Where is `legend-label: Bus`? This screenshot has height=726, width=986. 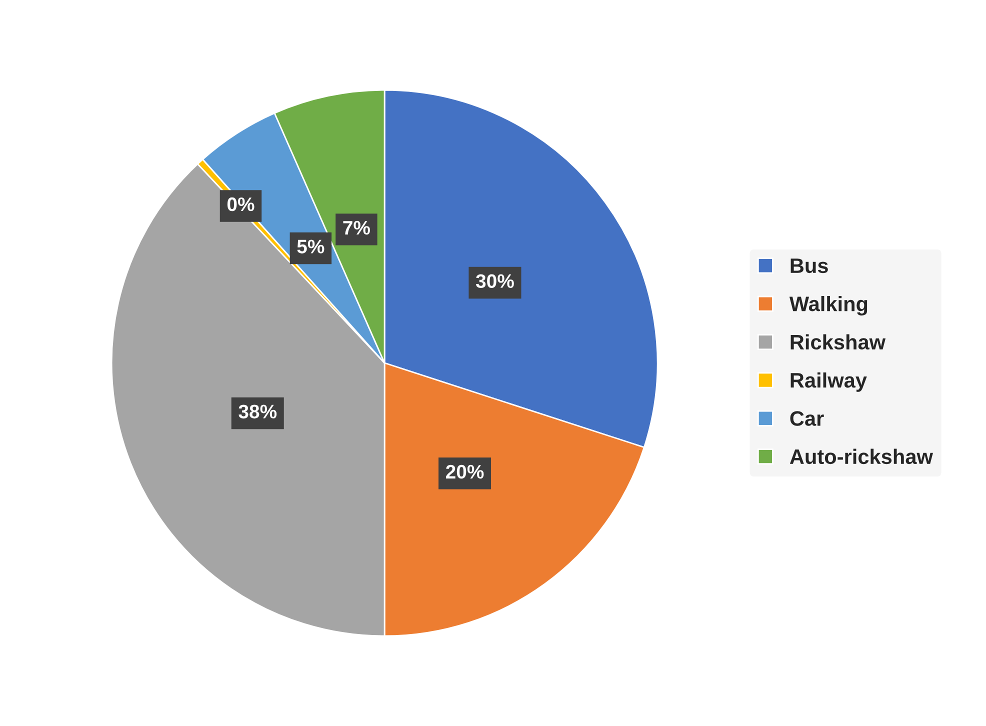 legend-label: Bus is located at coordinates (809, 266).